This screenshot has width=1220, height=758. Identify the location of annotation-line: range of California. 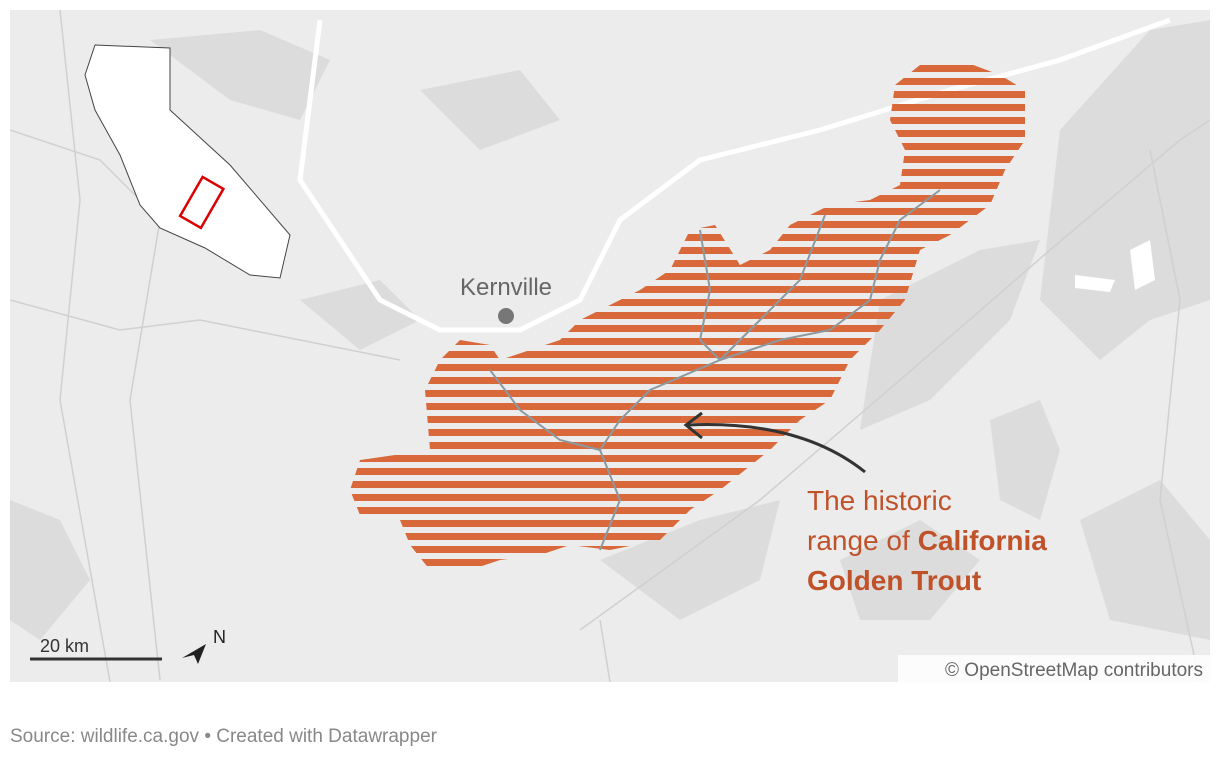
(927, 540).